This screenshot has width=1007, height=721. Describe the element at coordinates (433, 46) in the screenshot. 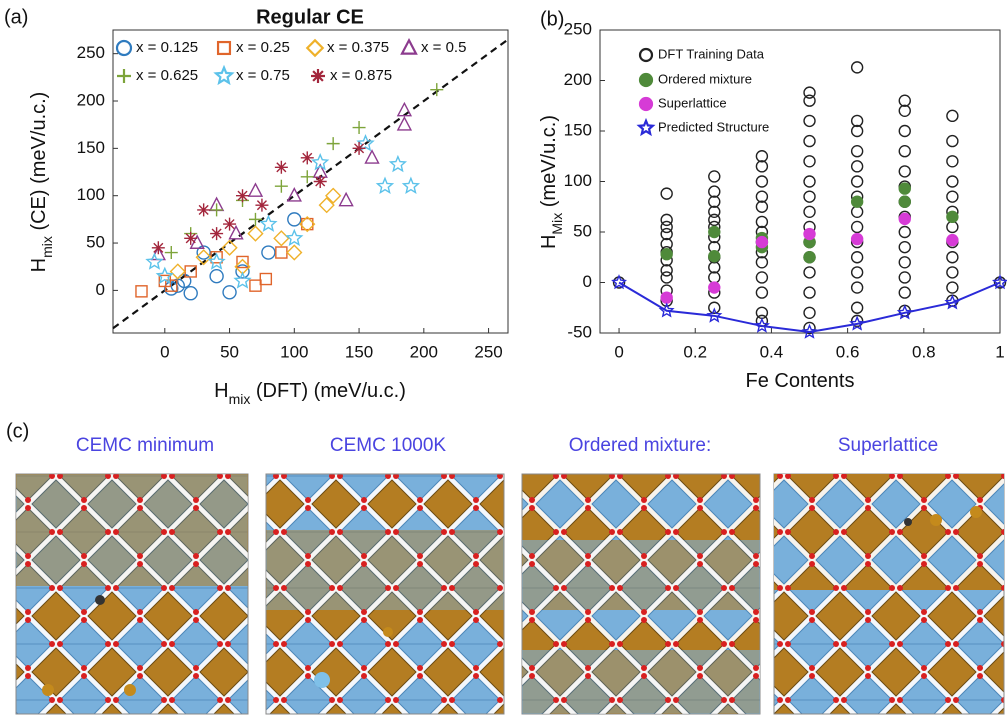

I see `legend-item: x = 0.5` at that location.